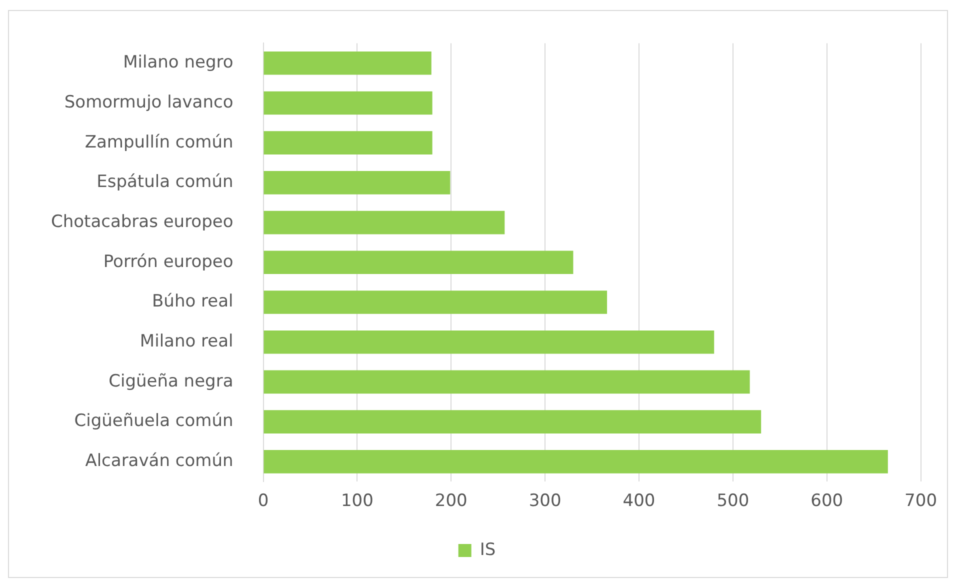 This screenshot has width=956, height=581. I want to click on y-tick-label: Milano negro, so click(178, 62).